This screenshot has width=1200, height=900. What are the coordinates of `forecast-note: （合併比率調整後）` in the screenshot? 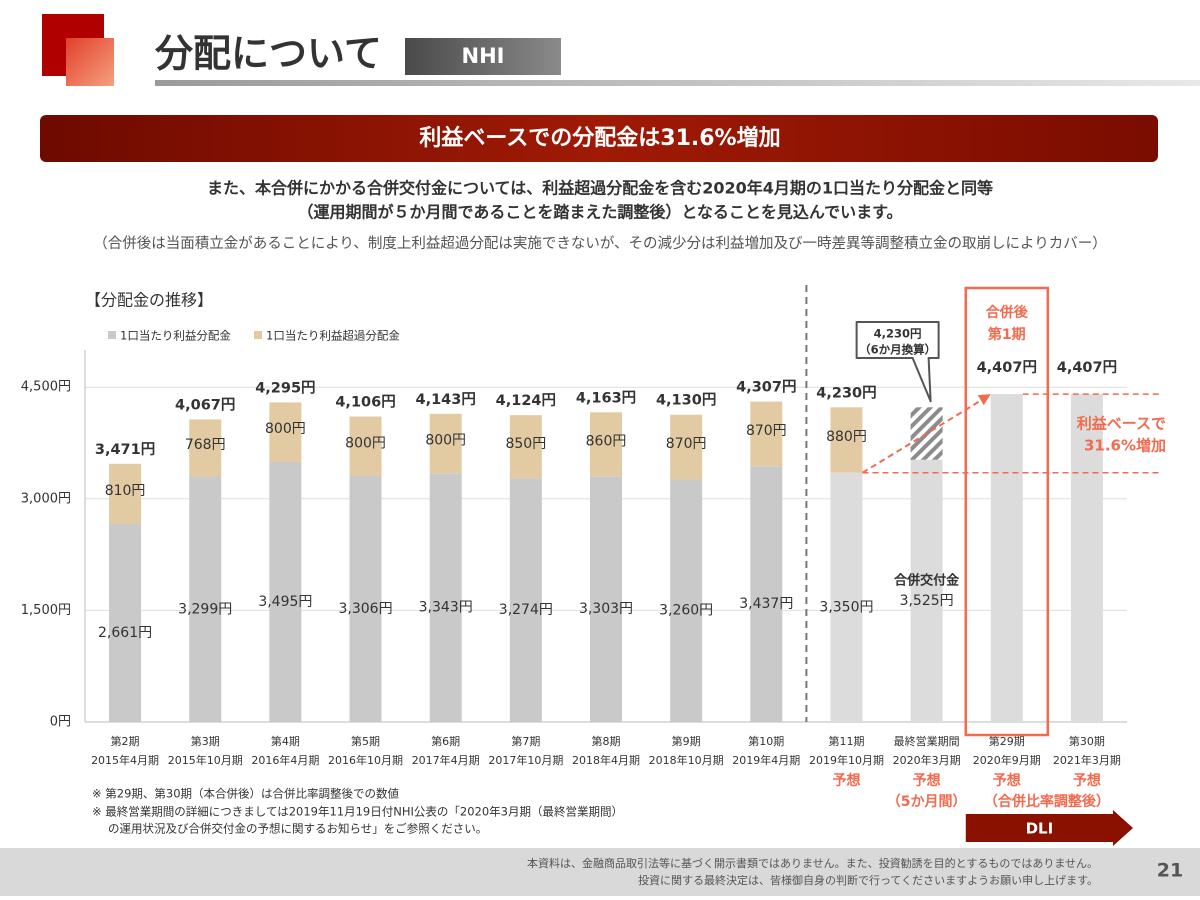 It's located at (1047, 801).